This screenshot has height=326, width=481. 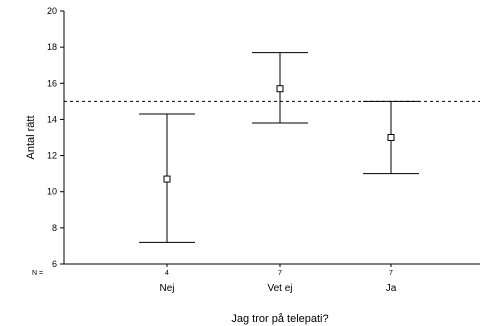 What do you see at coordinates (54, 264) in the screenshot?
I see `y-tick-label: 6` at bounding box center [54, 264].